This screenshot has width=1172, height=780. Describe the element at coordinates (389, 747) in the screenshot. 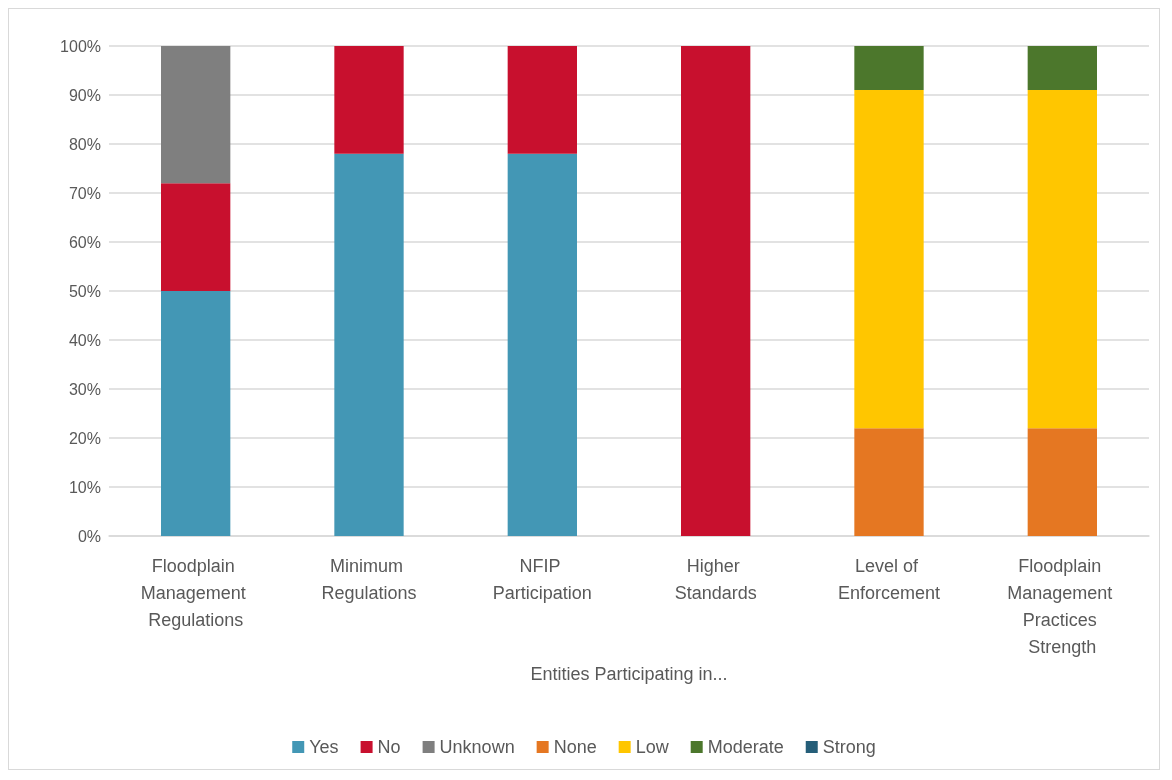

I see `legend-label: No` at that location.